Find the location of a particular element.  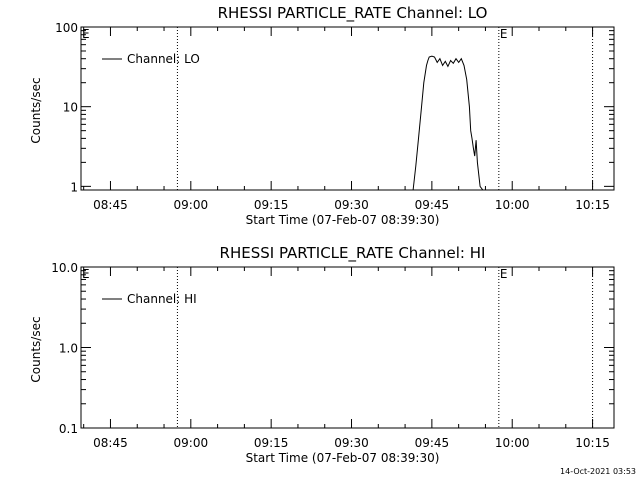

footer-timestamp: 14-Oct-2021 03:53 is located at coordinates (598, 471).